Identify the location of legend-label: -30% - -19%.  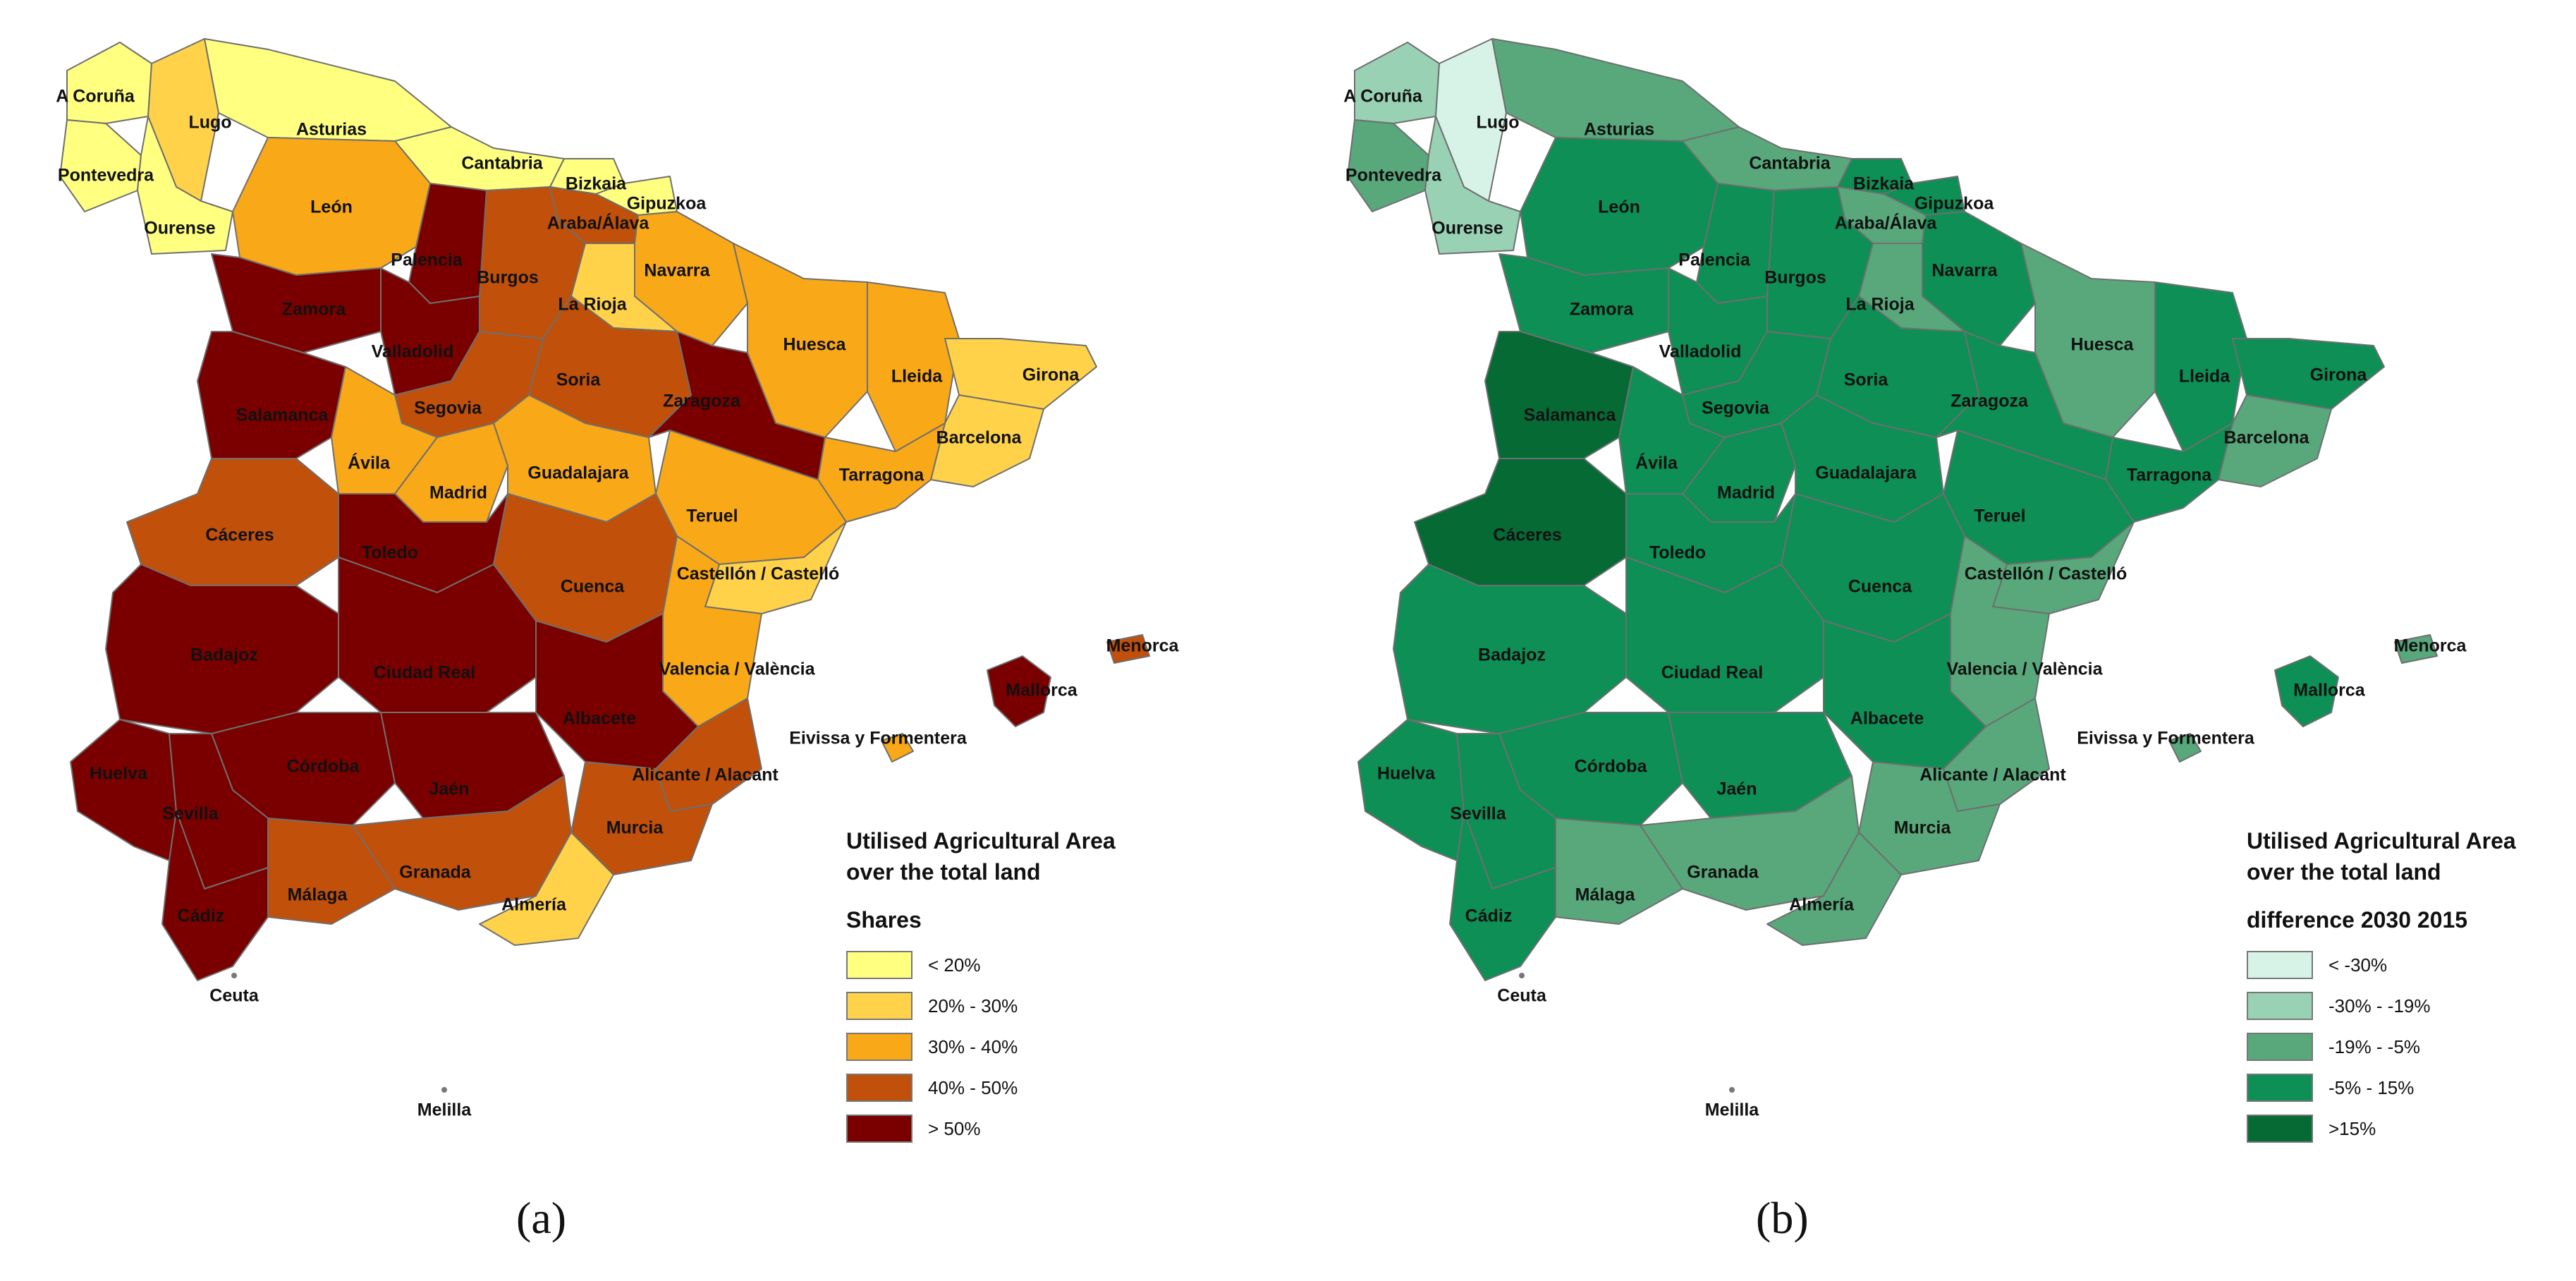
(2380, 1005).